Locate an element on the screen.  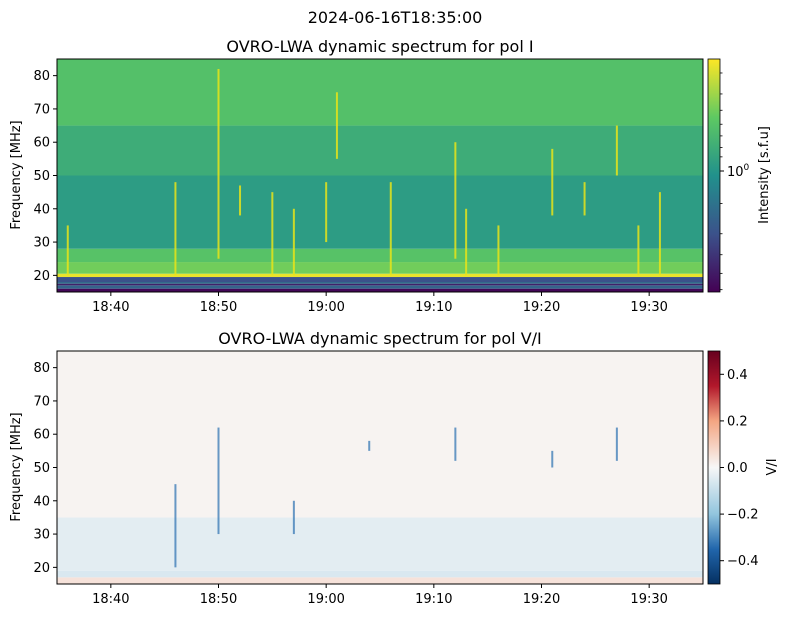
panel-title: OVRO-LWA dynamic spectrum for pol I is located at coordinates (379, 46).